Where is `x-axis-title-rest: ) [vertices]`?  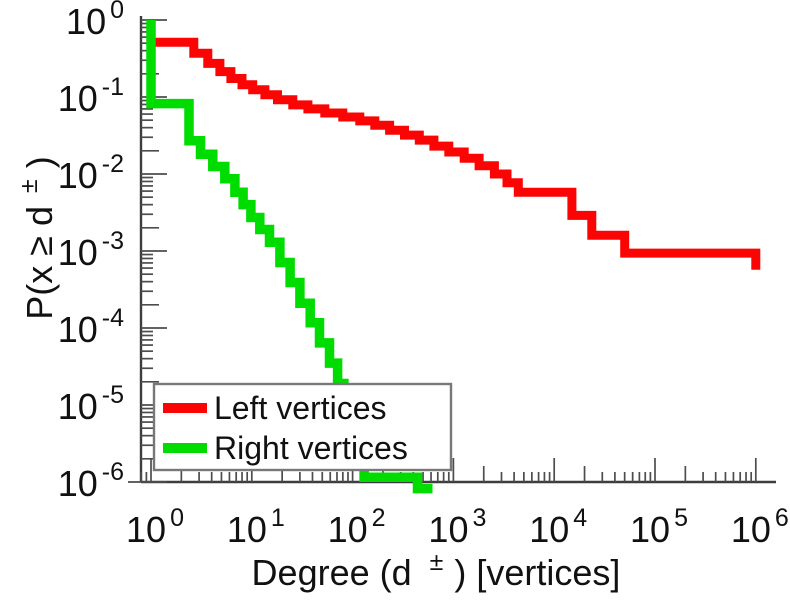
x-axis-title-rest: ) [vertices] is located at coordinates (537, 572).